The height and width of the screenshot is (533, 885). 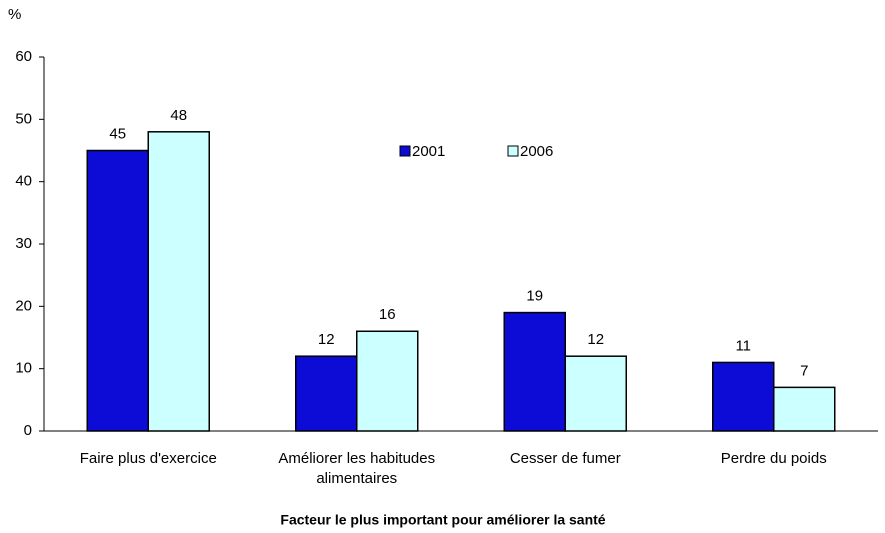 What do you see at coordinates (117, 133) in the screenshot?
I see `value-label: 45` at bounding box center [117, 133].